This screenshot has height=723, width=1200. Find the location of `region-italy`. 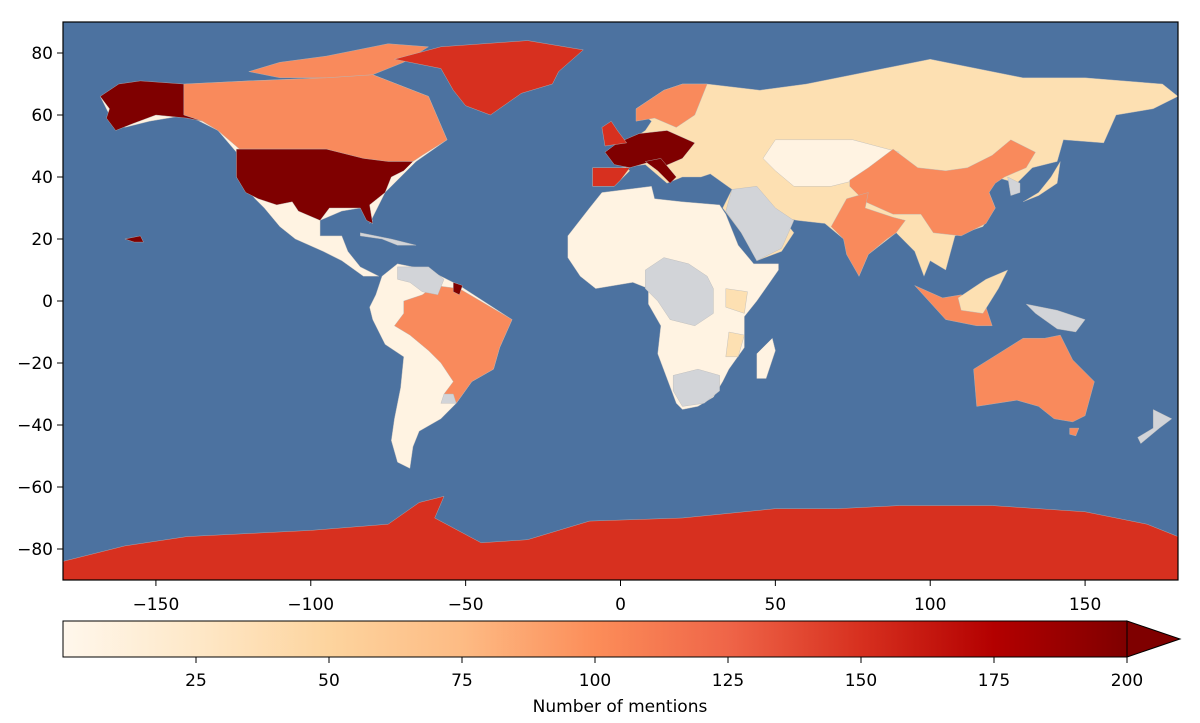

region-italy is located at coordinates (660, 171).